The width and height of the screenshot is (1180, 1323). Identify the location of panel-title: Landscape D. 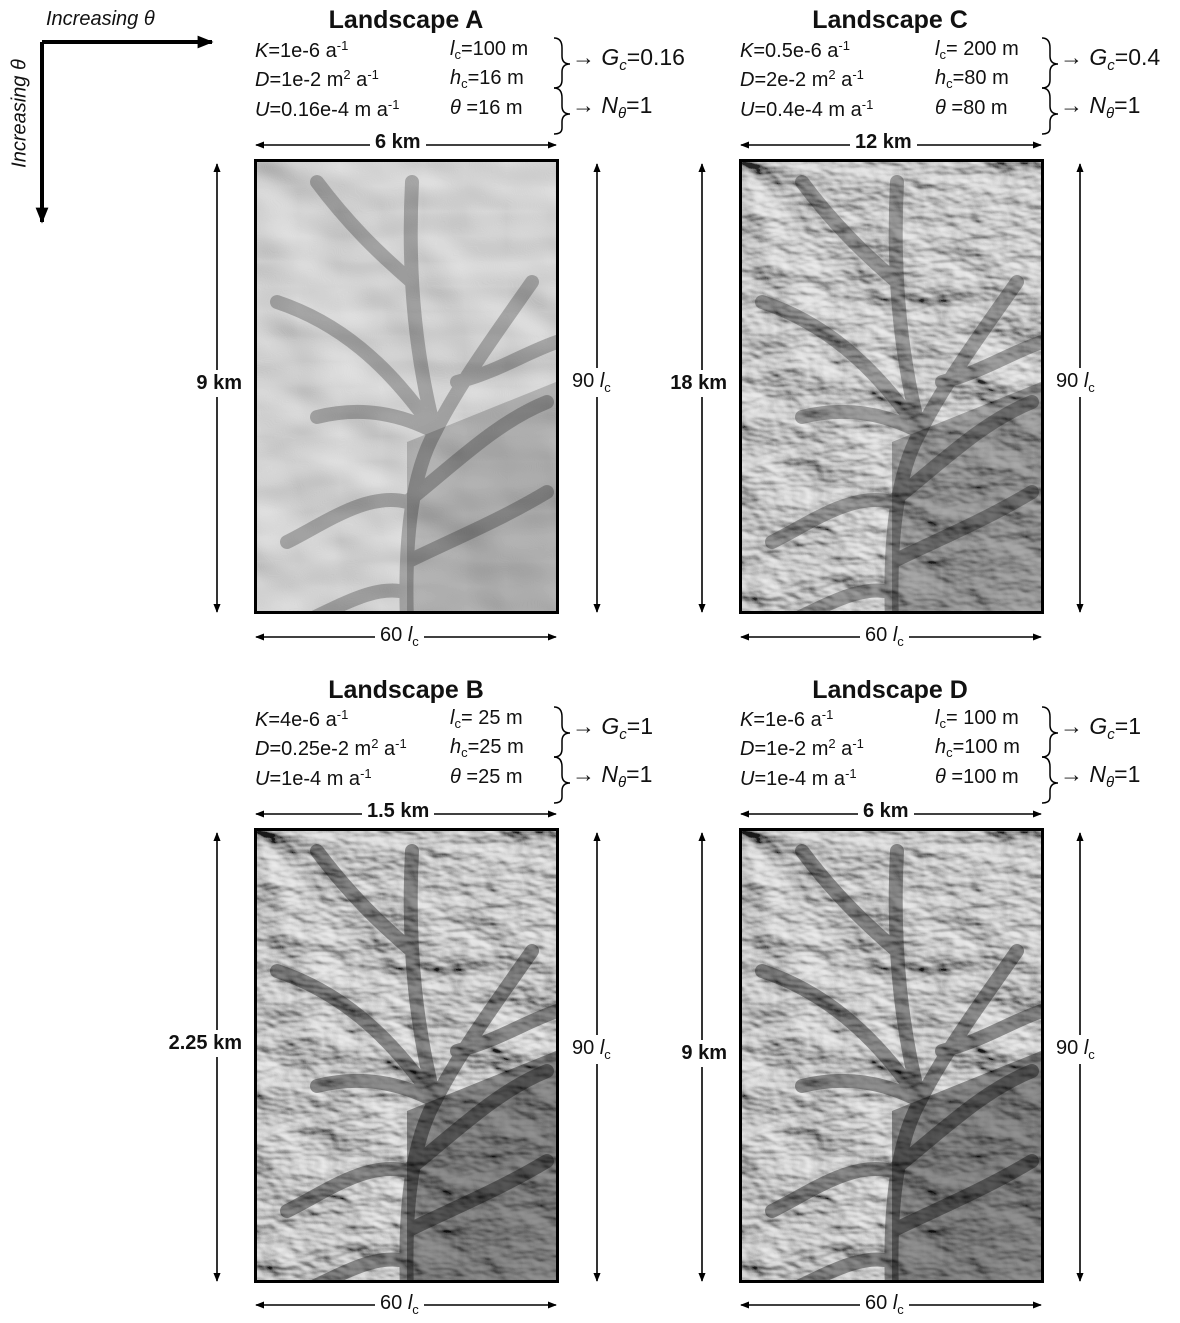
(890, 690).